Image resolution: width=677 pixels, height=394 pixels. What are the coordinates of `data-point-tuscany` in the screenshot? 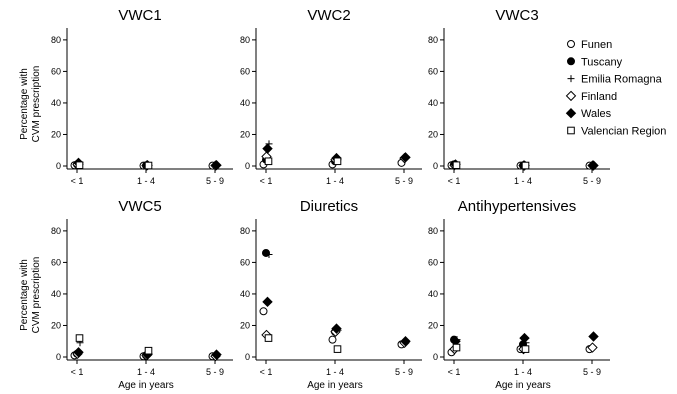 It's located at (266, 252).